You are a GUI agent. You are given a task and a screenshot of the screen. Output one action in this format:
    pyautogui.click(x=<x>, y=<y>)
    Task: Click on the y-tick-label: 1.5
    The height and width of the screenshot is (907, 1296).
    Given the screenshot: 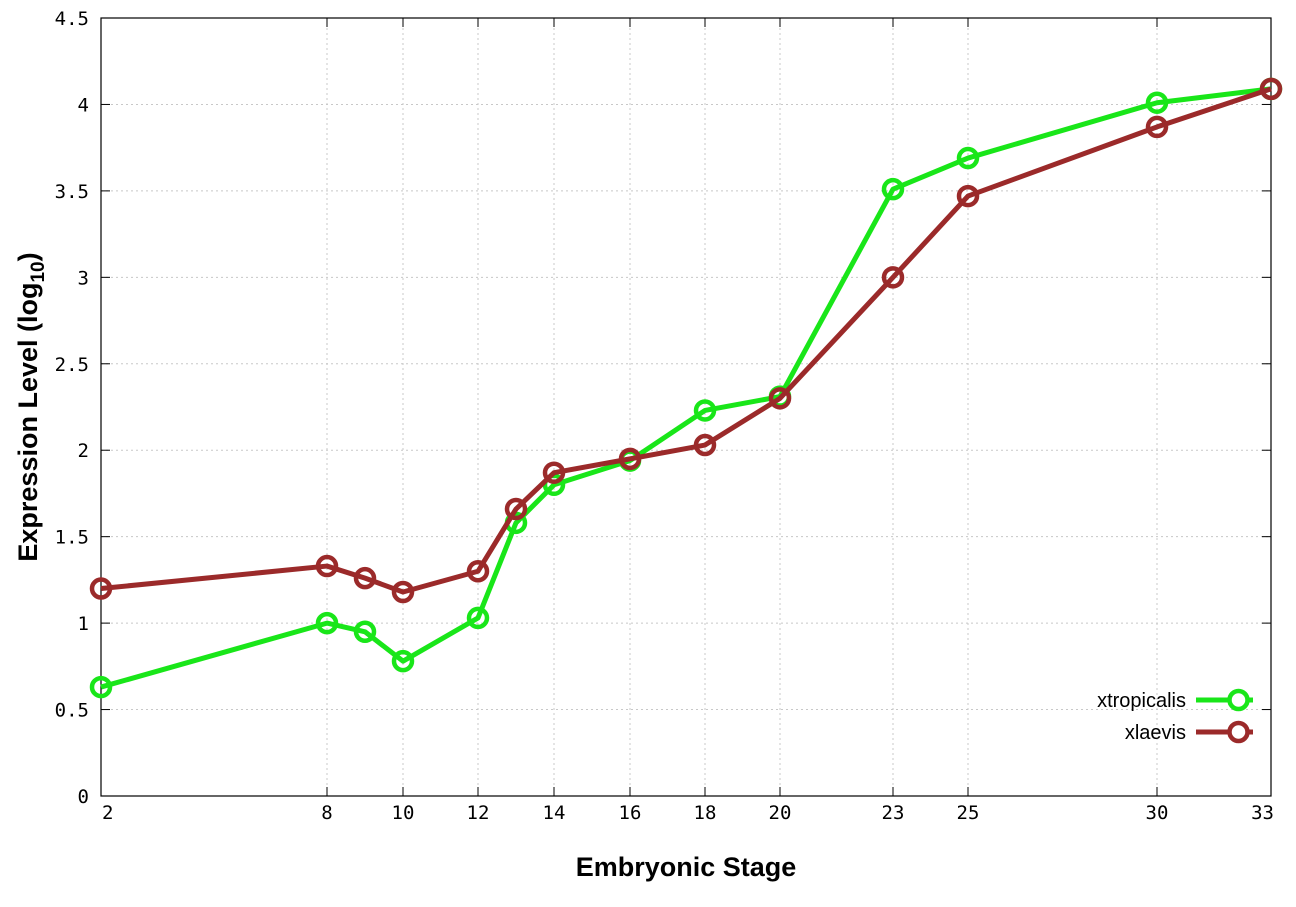 What is the action you would take?
    pyautogui.click(x=72, y=538)
    